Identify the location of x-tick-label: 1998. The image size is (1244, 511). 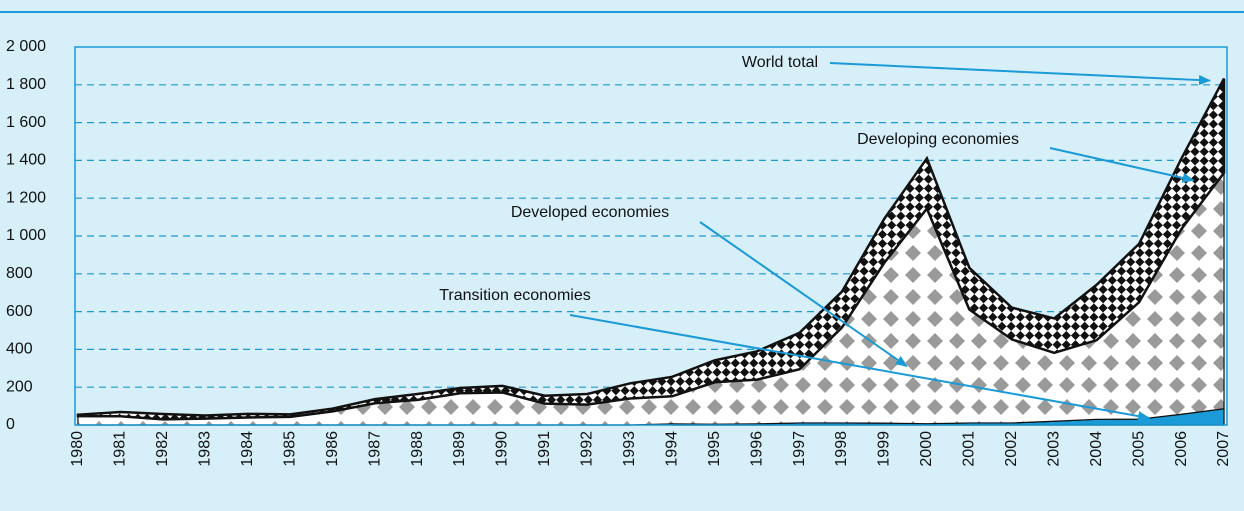
(841, 449).